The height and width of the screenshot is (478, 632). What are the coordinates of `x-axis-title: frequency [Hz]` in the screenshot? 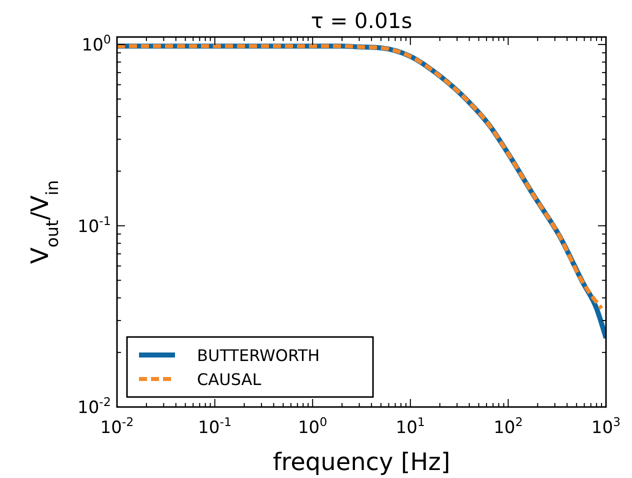 It's located at (361, 462).